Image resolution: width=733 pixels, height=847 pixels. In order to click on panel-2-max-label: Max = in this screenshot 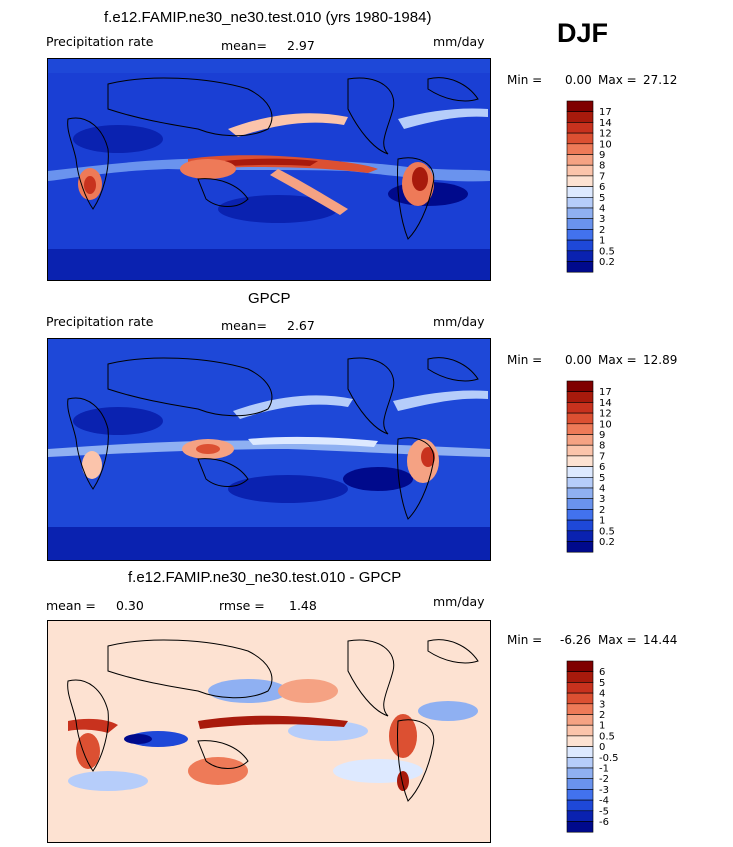, I will do `click(617, 360)`.